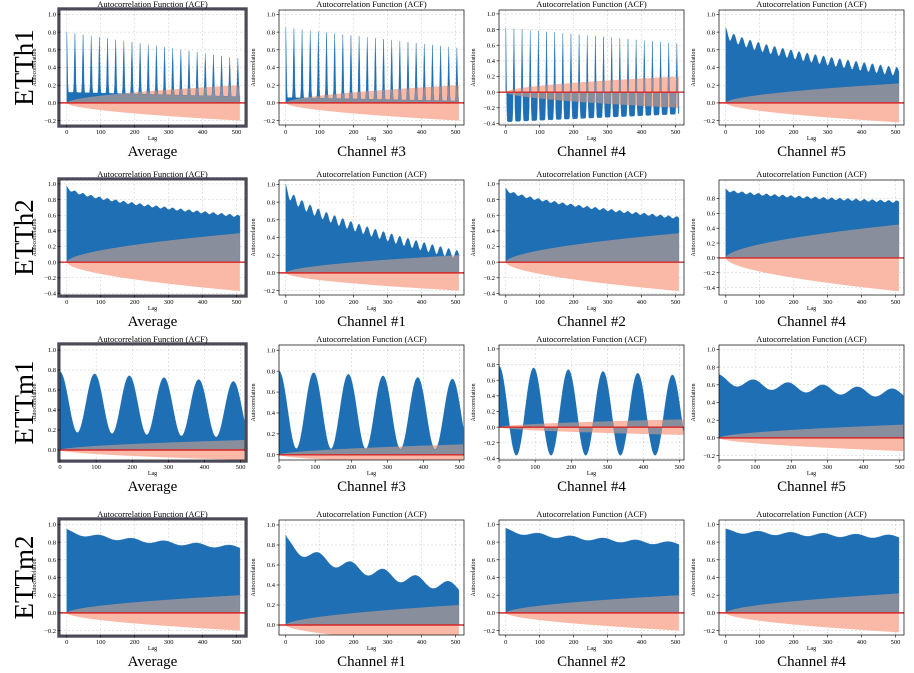 This screenshot has height=673, width=914. Describe the element at coordinates (24, 403) in the screenshot. I see `row-label-ettm1: ETTm1` at that location.